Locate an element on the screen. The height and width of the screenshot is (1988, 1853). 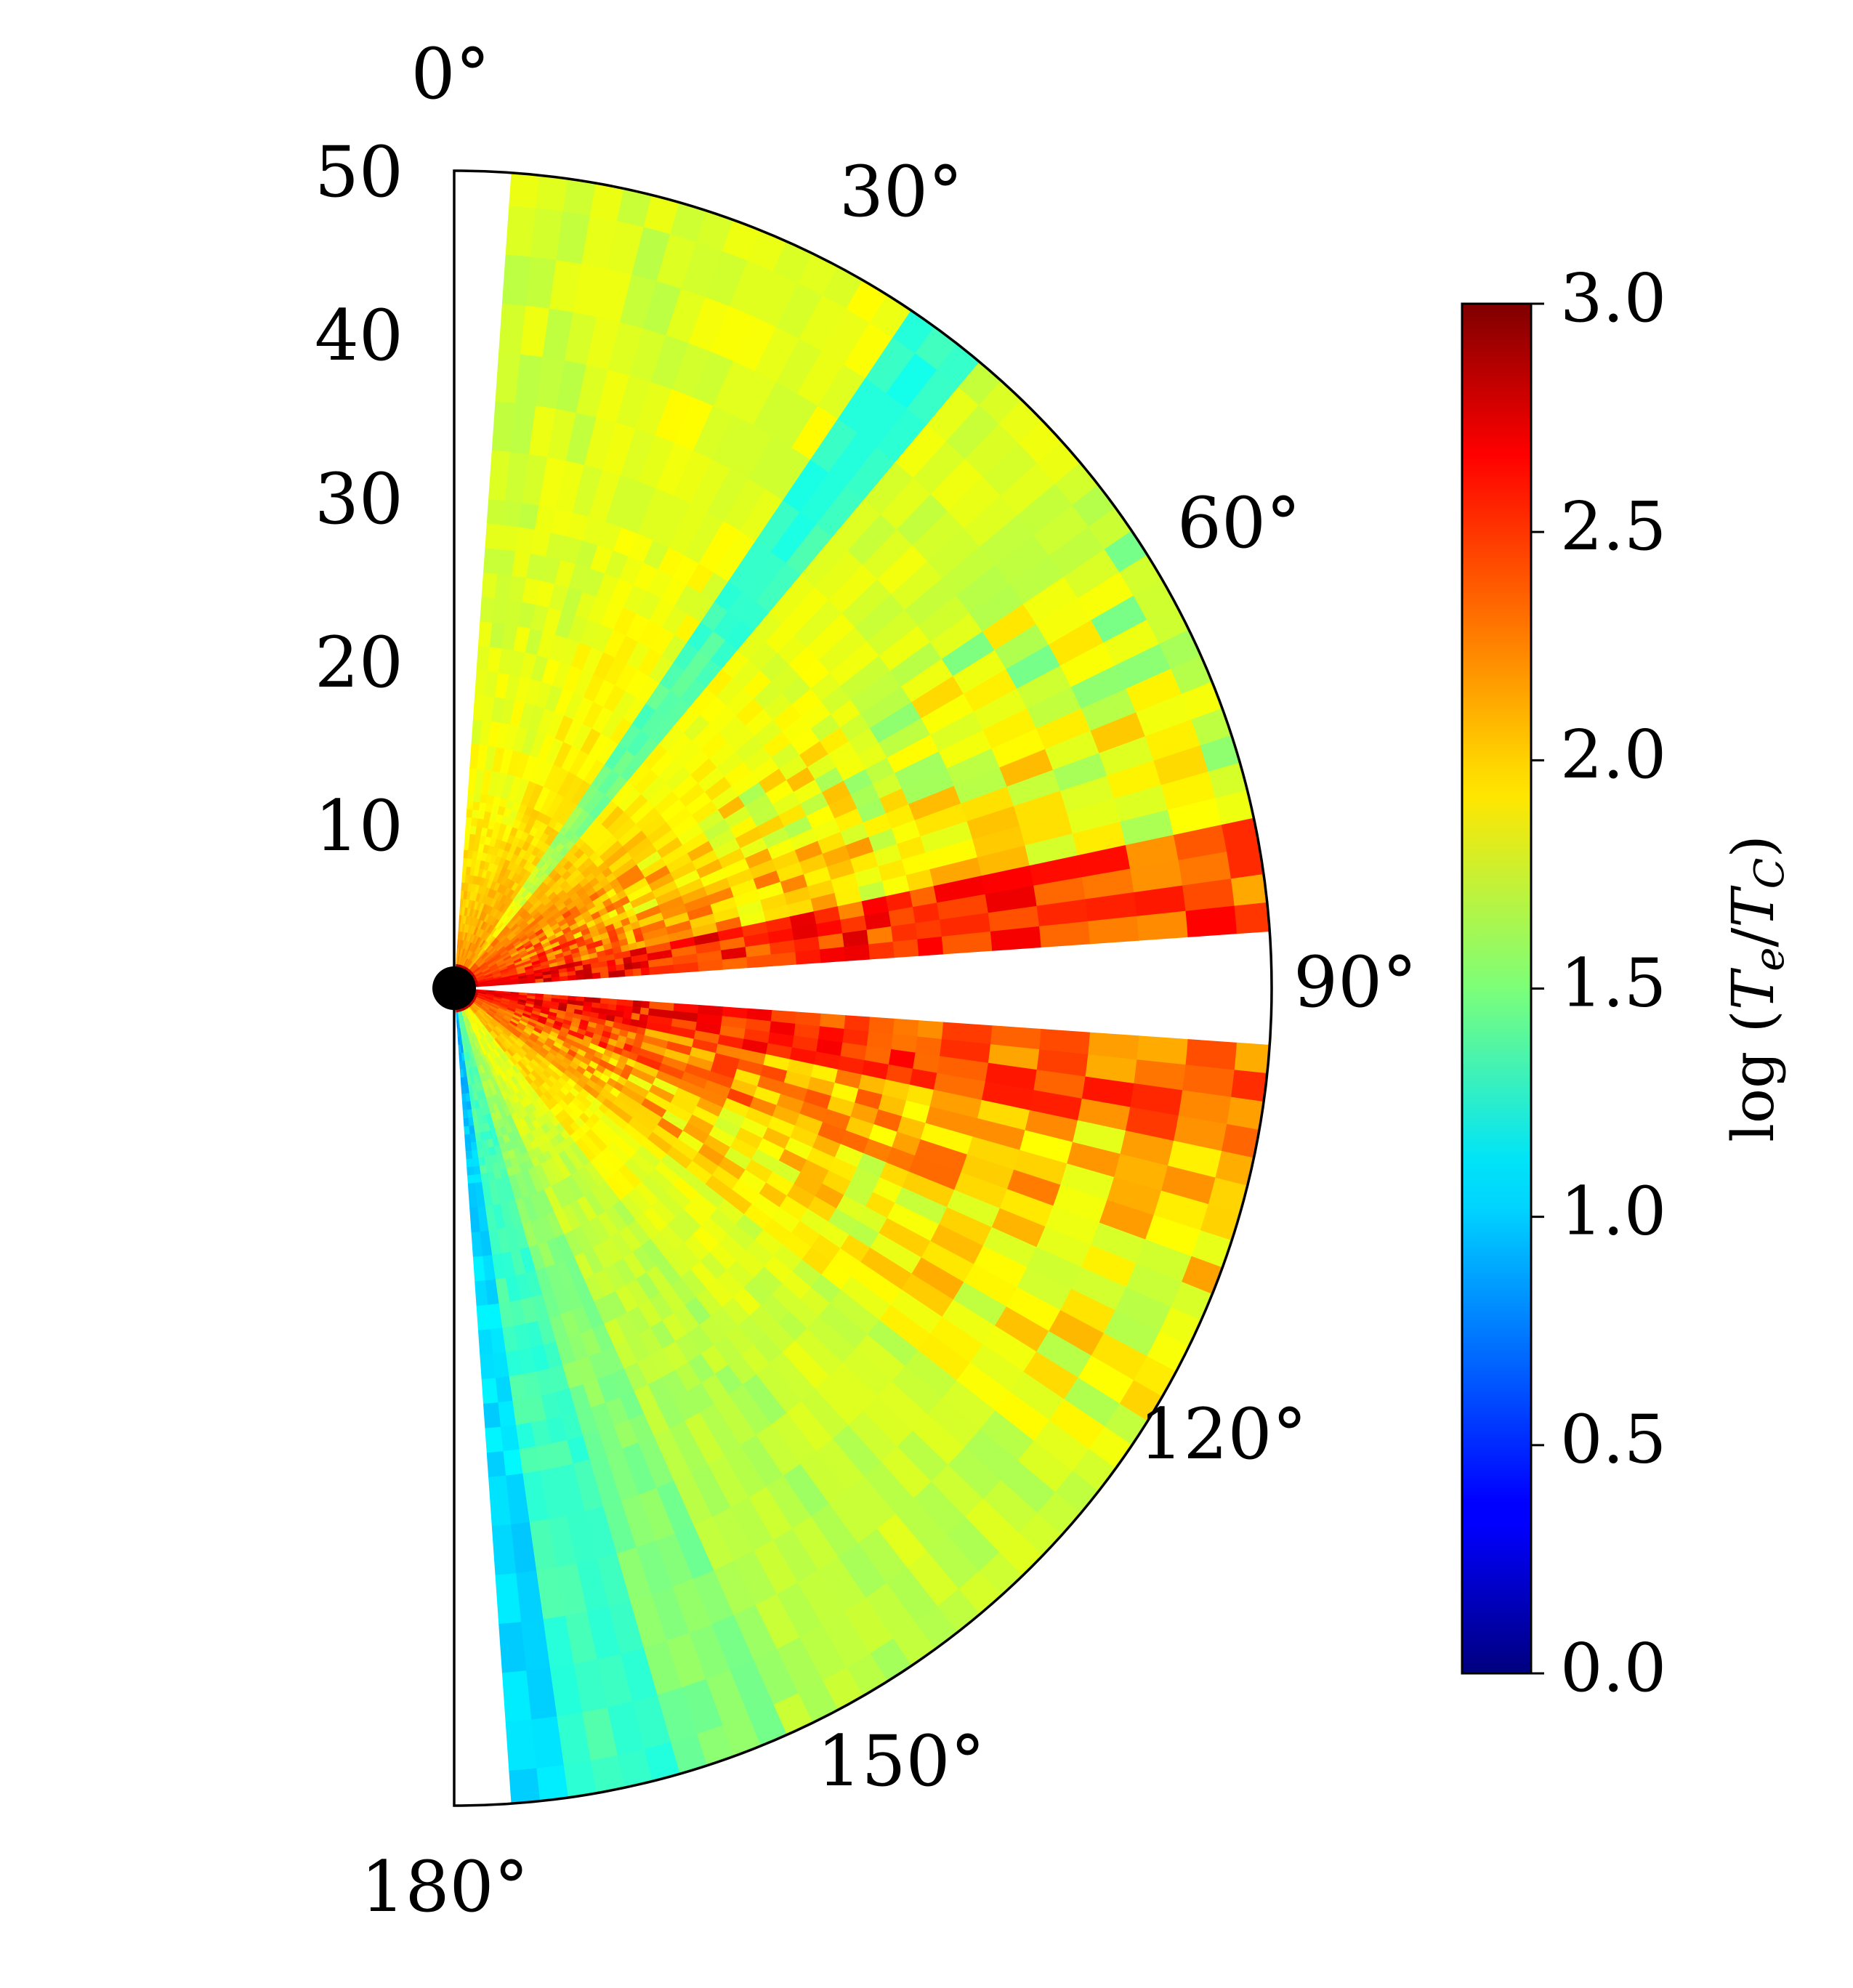
angular-tick-label: 90° is located at coordinates (1355, 982).